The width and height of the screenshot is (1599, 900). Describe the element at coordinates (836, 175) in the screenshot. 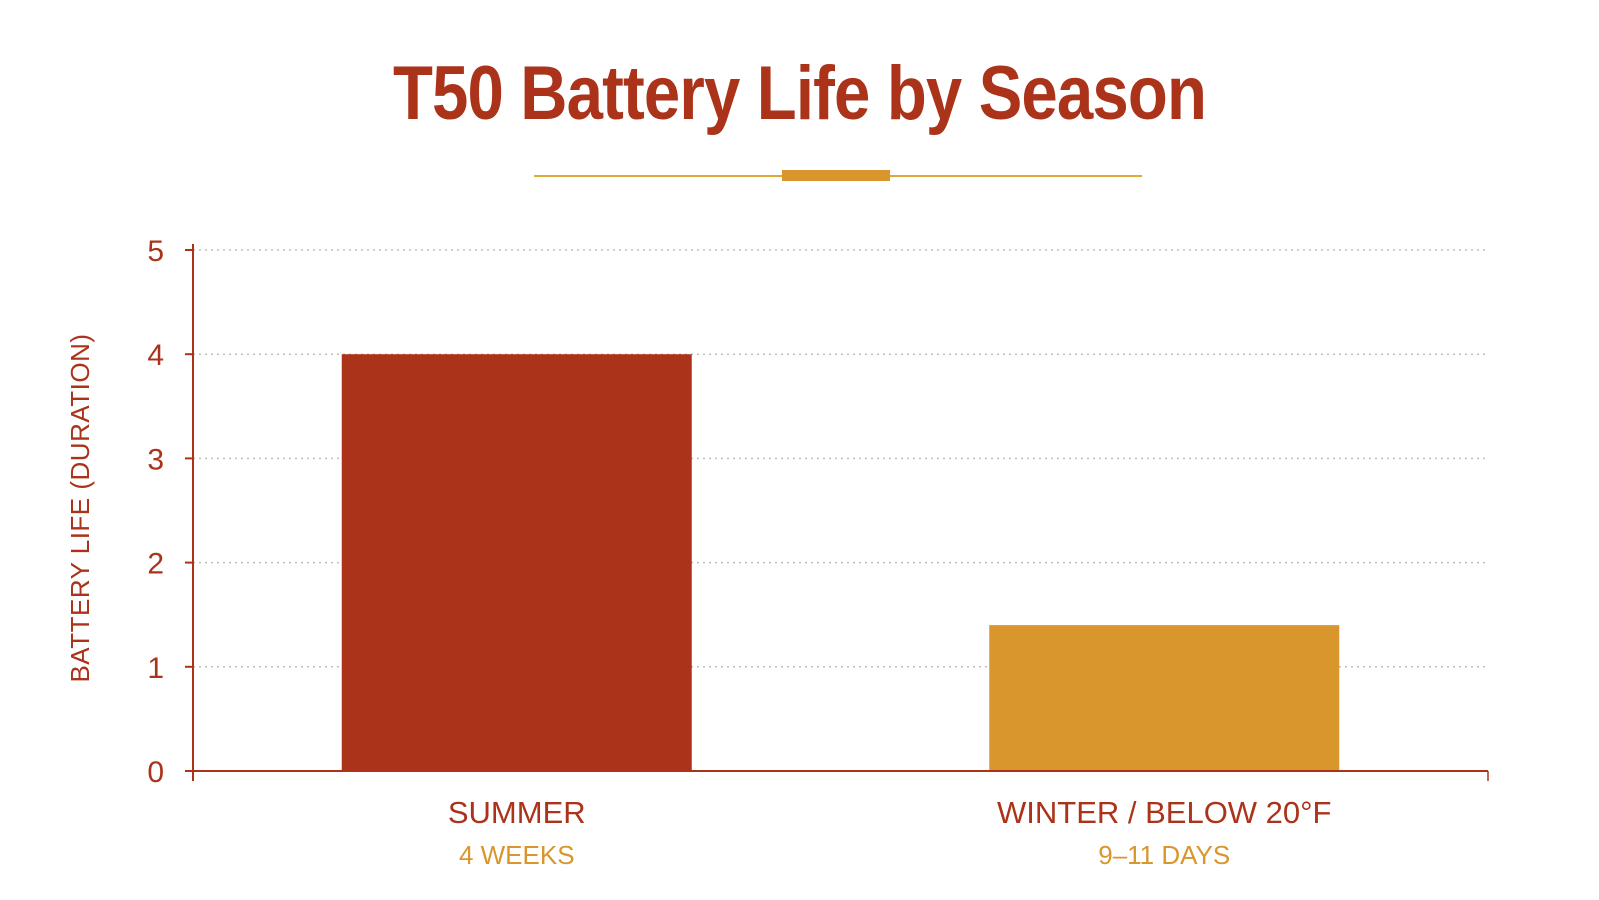

I see `title-divider-accent` at that location.